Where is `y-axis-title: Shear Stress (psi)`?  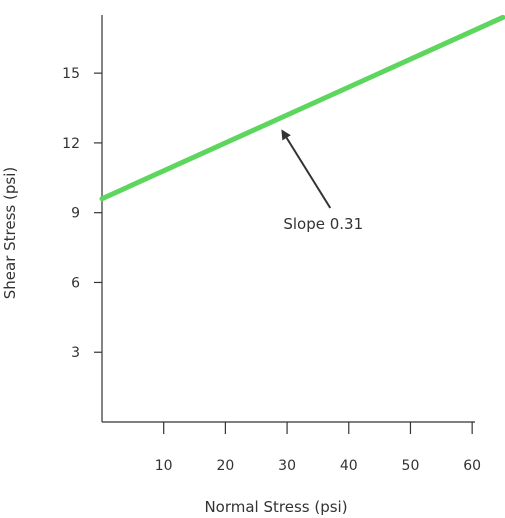 y-axis-title: Shear Stress (psi) is located at coordinates (10, 233).